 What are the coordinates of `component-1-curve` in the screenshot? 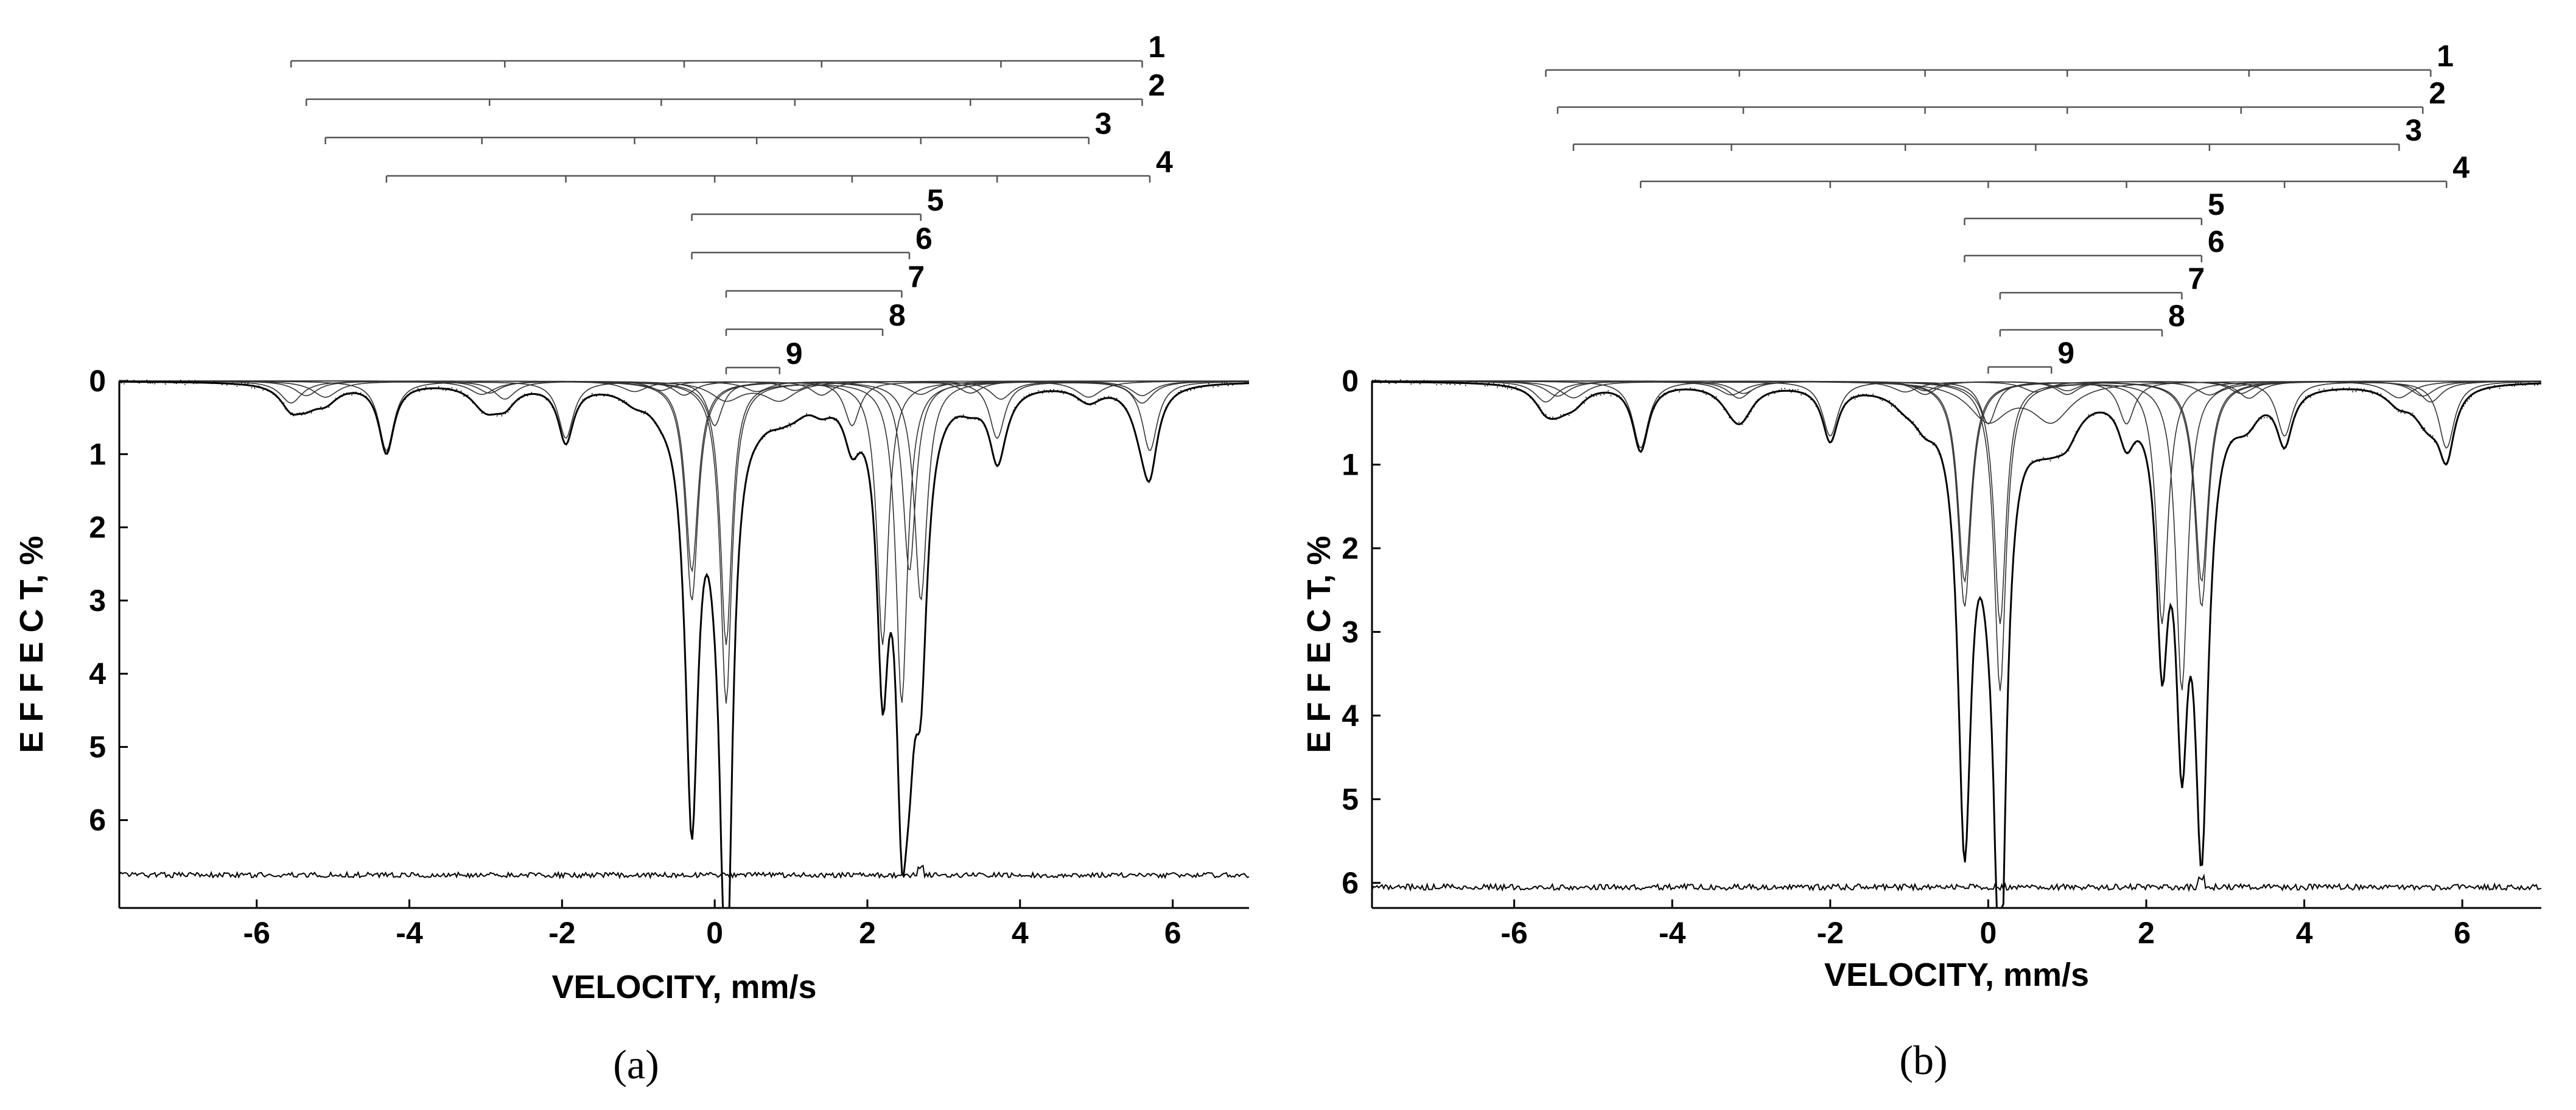 It's located at (684, 392).